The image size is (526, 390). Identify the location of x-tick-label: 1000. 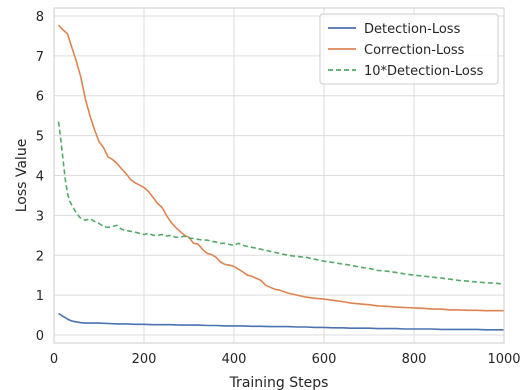
(503, 359).